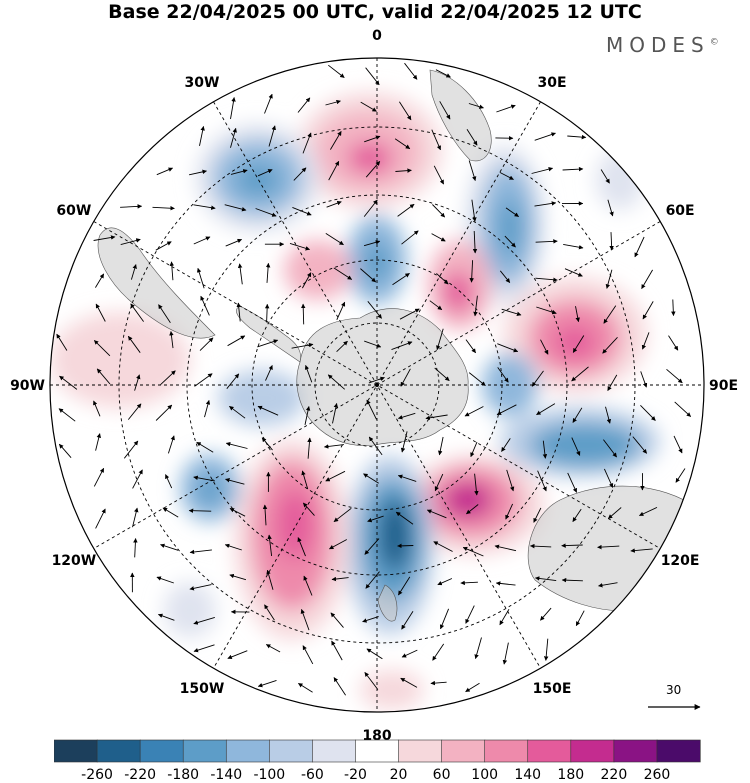 The image size is (750, 783). What do you see at coordinates (658, 45) in the screenshot?
I see `brand-text: MODES` at bounding box center [658, 45].